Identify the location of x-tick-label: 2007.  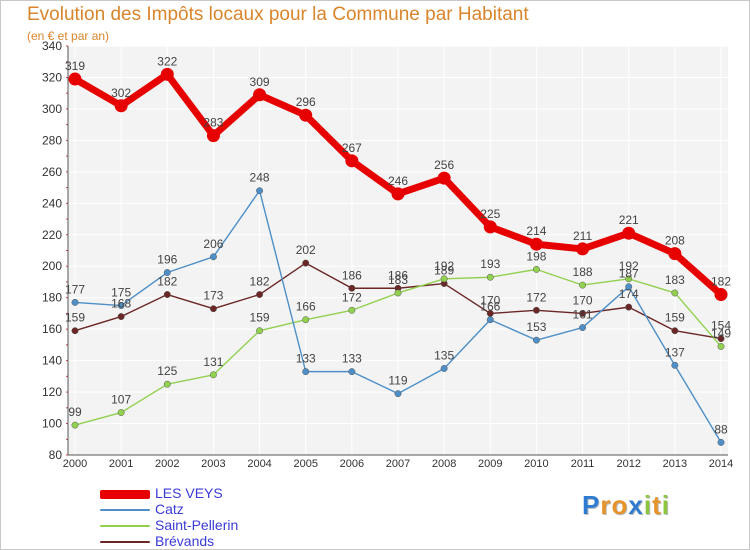
(398, 464).